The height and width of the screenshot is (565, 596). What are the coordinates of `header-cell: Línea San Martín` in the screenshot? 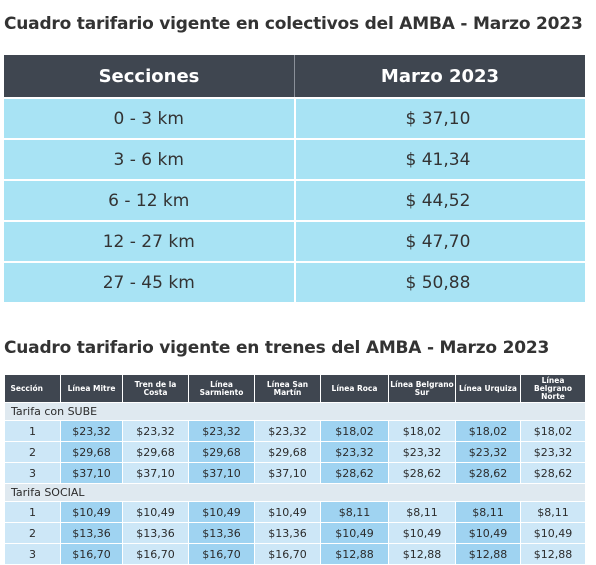 It's located at (287, 389).